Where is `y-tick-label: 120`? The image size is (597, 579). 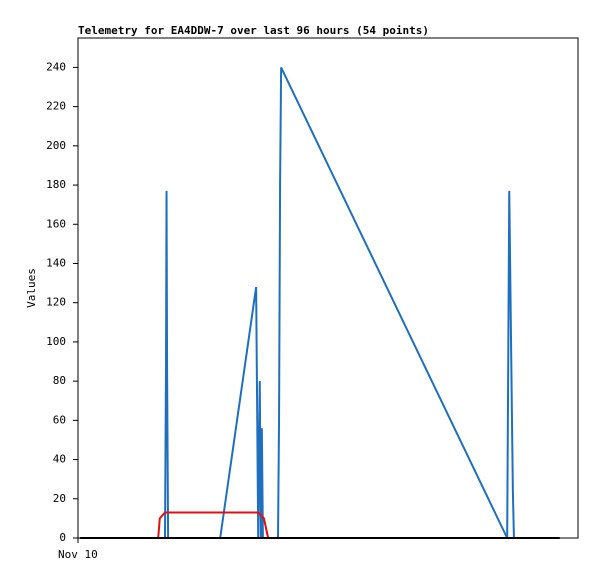 y-tick-label: 120 is located at coordinates (56, 302).